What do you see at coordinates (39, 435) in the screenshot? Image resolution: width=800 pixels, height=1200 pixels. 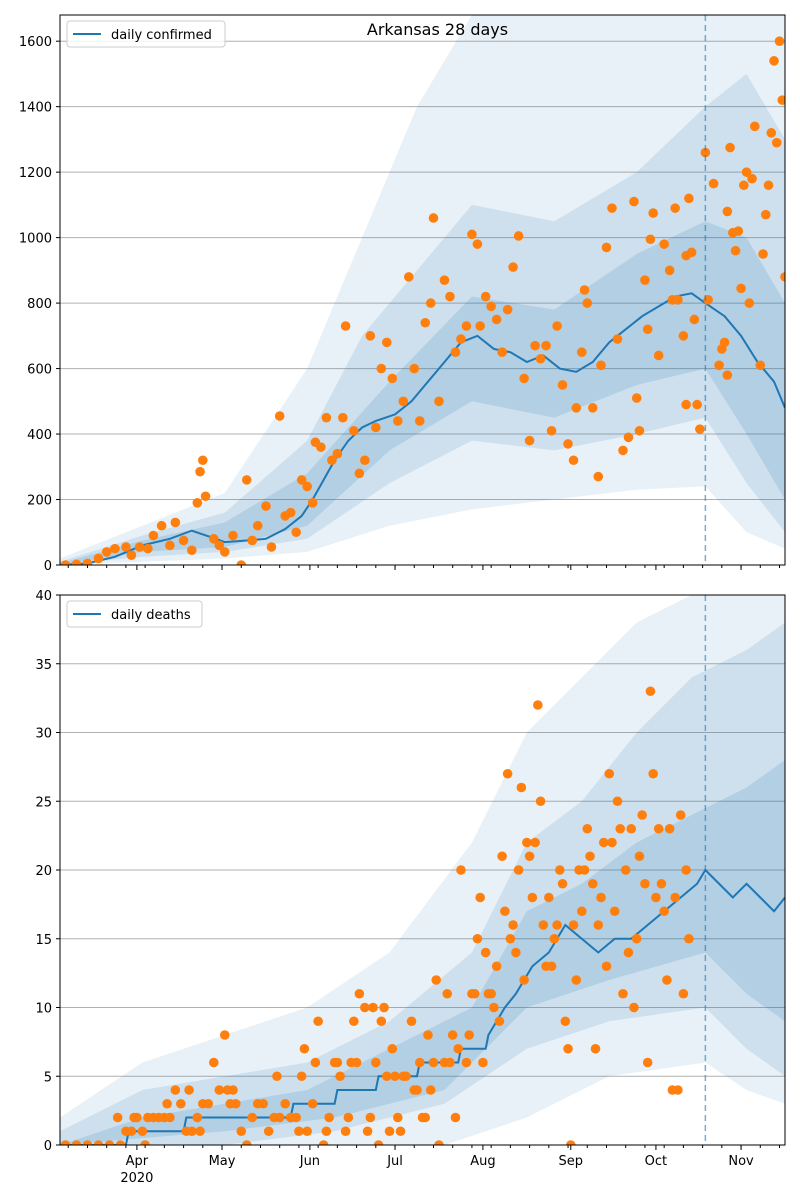 I see `y-tick-label-2: 400` at bounding box center [39, 435].